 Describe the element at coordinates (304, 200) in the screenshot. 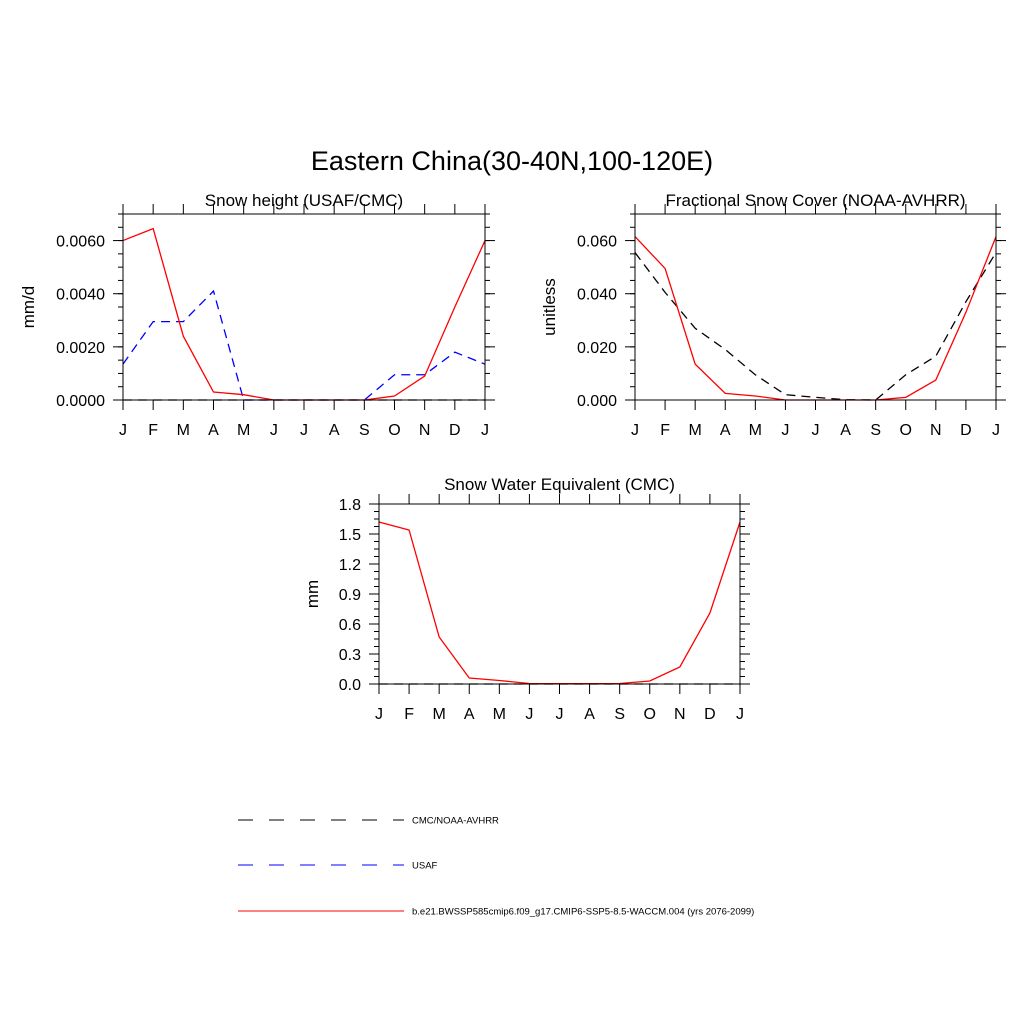

I see `panel-title: Snow height (USAF/CMC)` at that location.